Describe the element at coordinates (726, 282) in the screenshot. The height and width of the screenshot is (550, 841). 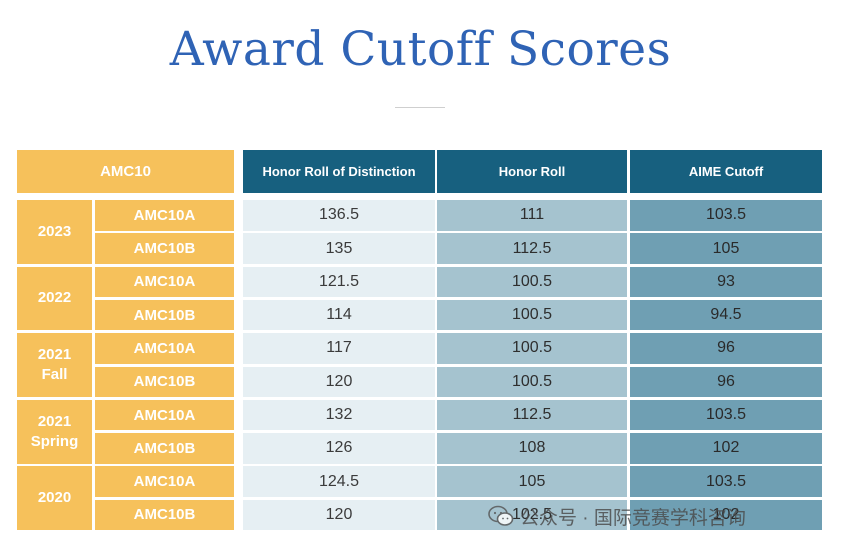
I see `score-cell: 93` at that location.